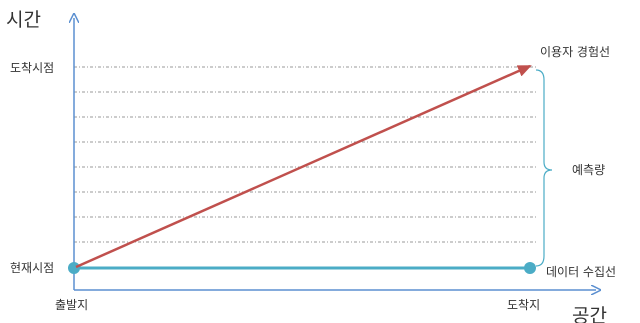  I want to click on end-point-marker, so click(530, 268).